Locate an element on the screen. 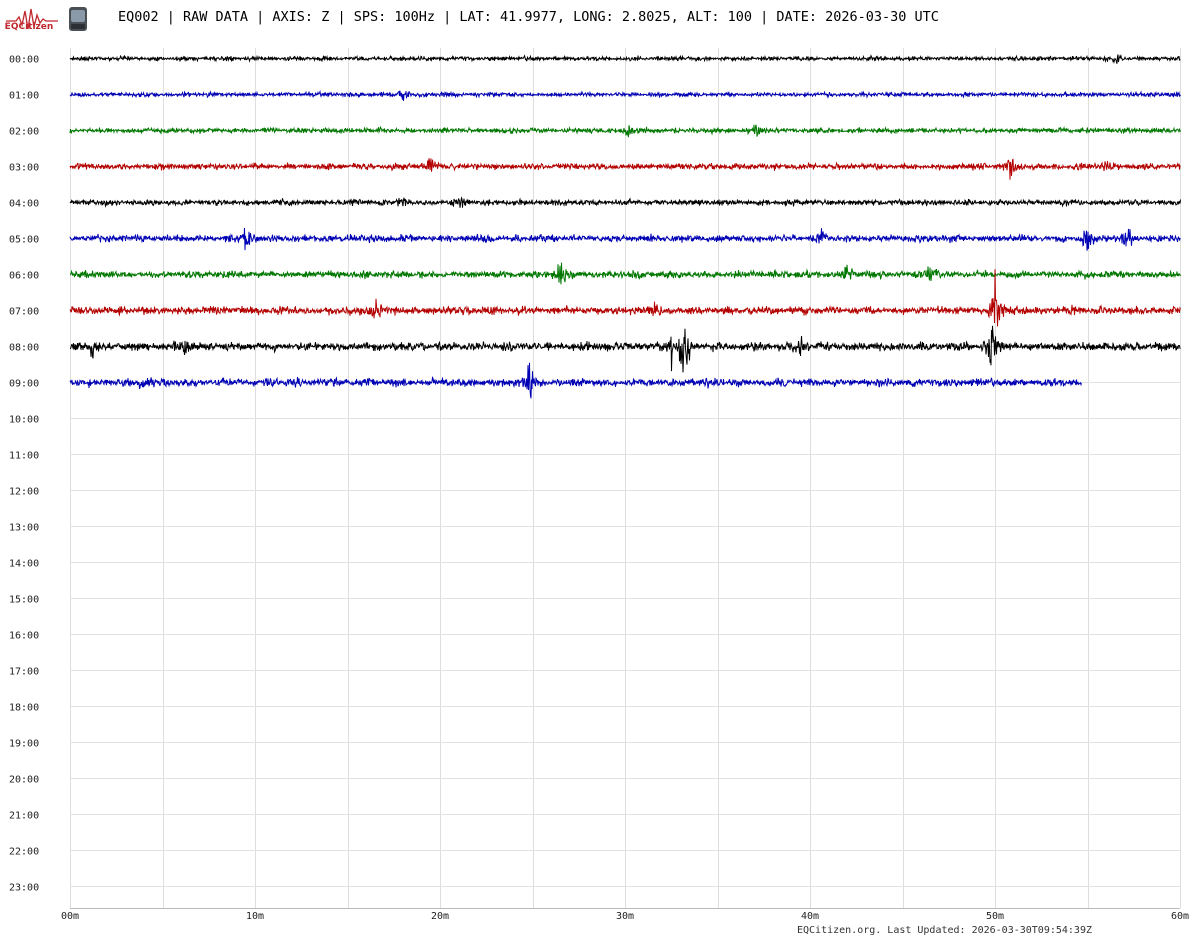 This screenshot has width=1200, height=940. x-tick-label: 20m is located at coordinates (440, 916).